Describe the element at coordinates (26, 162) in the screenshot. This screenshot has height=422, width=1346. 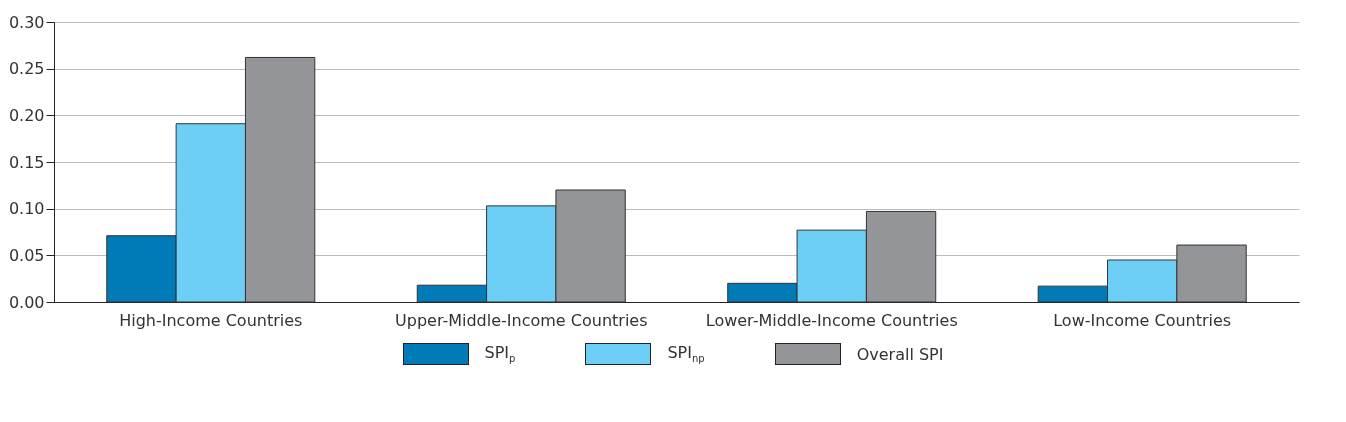
I see `y-tick-label: 0.15` at that location.